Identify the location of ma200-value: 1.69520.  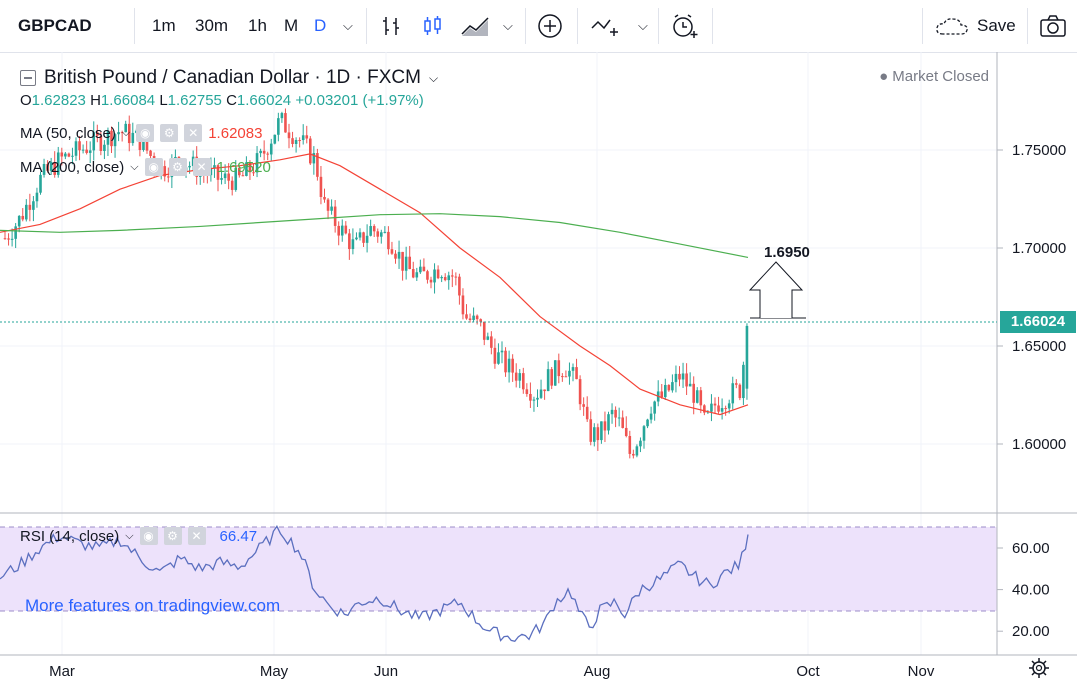
(243, 167).